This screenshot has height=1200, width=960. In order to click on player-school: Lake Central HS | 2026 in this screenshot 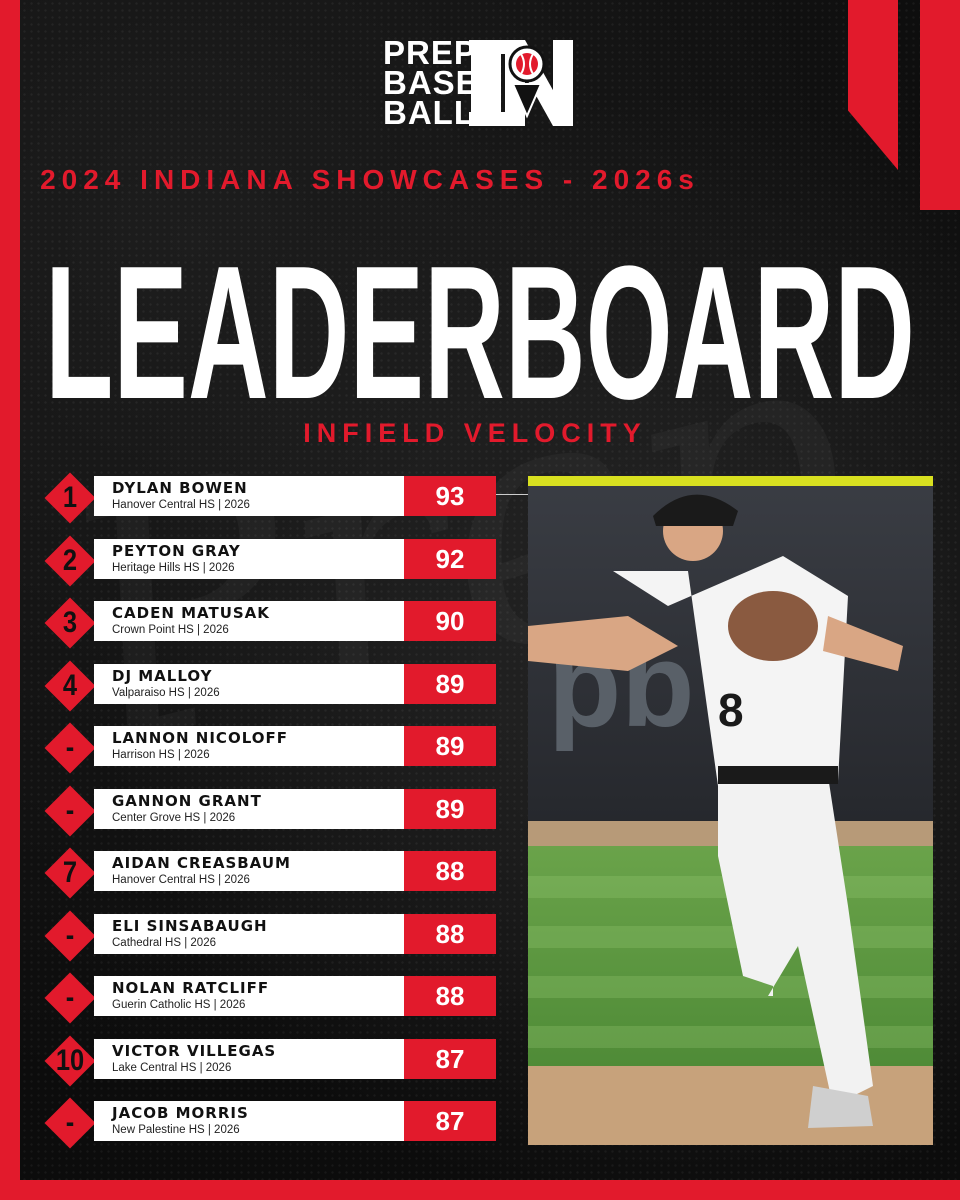, I will do `click(172, 1067)`.